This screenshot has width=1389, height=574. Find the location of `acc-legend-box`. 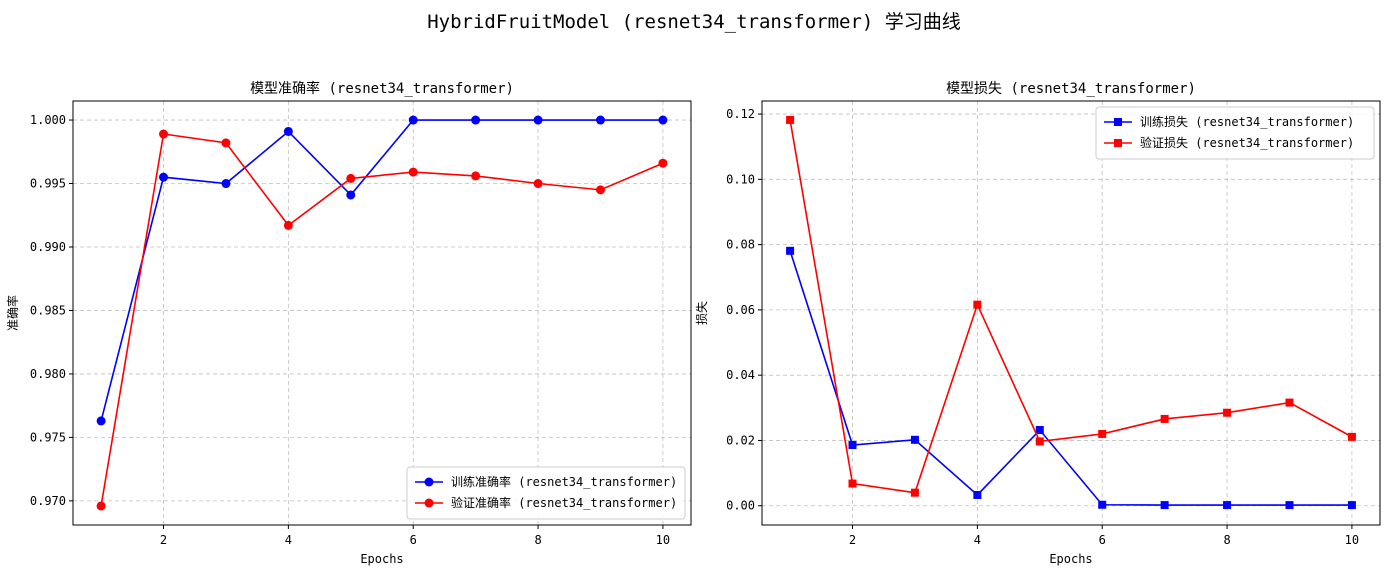

acc-legend-box is located at coordinates (546, 493).